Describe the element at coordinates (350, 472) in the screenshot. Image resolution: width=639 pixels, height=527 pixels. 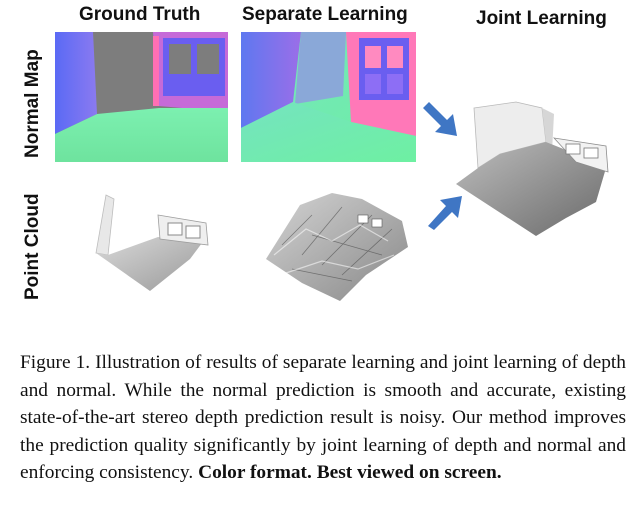
I see `caption-bold-note: Color format. Best viewed on screen.` at that location.